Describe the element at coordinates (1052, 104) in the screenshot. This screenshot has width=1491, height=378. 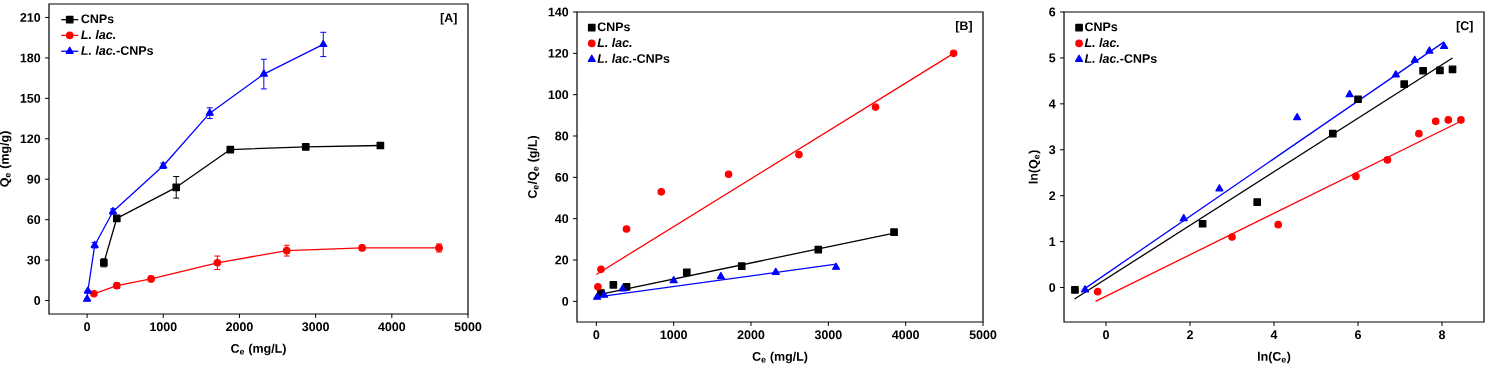
I see `y-tick-label: 4` at that location.